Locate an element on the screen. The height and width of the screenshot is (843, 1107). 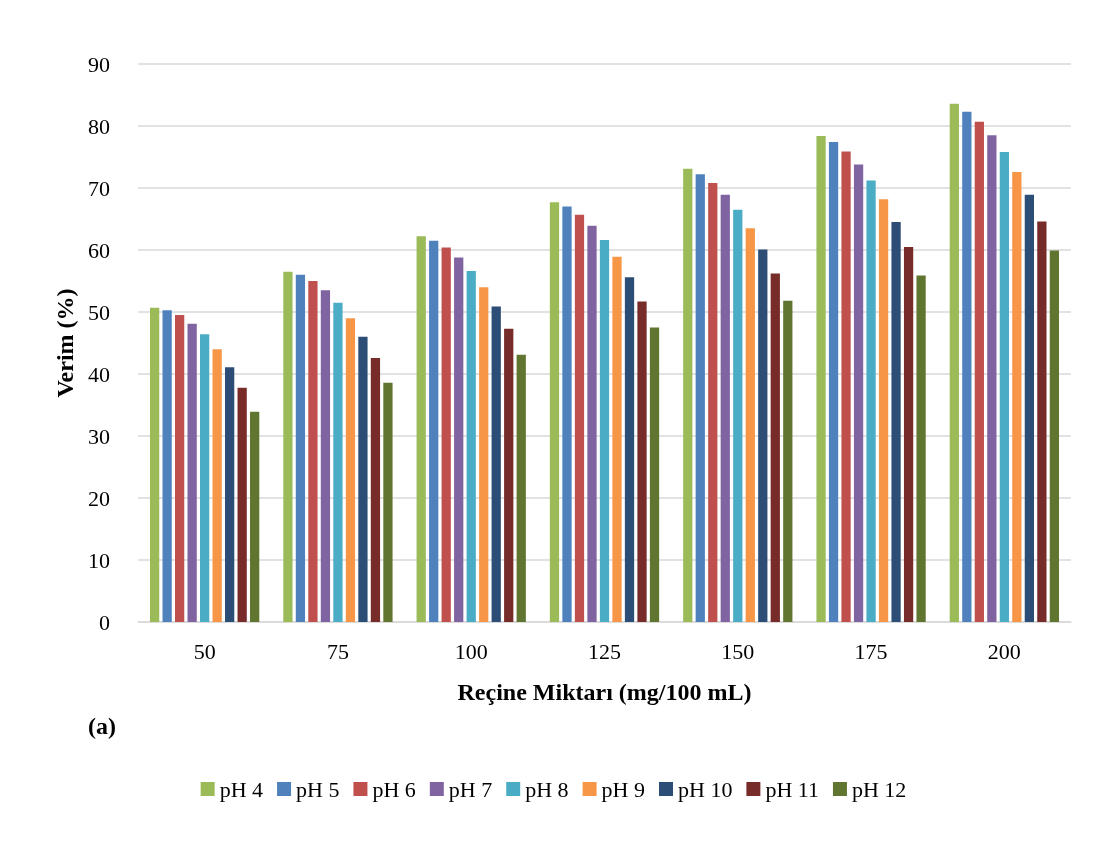
y-tick-label: 30 is located at coordinates (99, 436).